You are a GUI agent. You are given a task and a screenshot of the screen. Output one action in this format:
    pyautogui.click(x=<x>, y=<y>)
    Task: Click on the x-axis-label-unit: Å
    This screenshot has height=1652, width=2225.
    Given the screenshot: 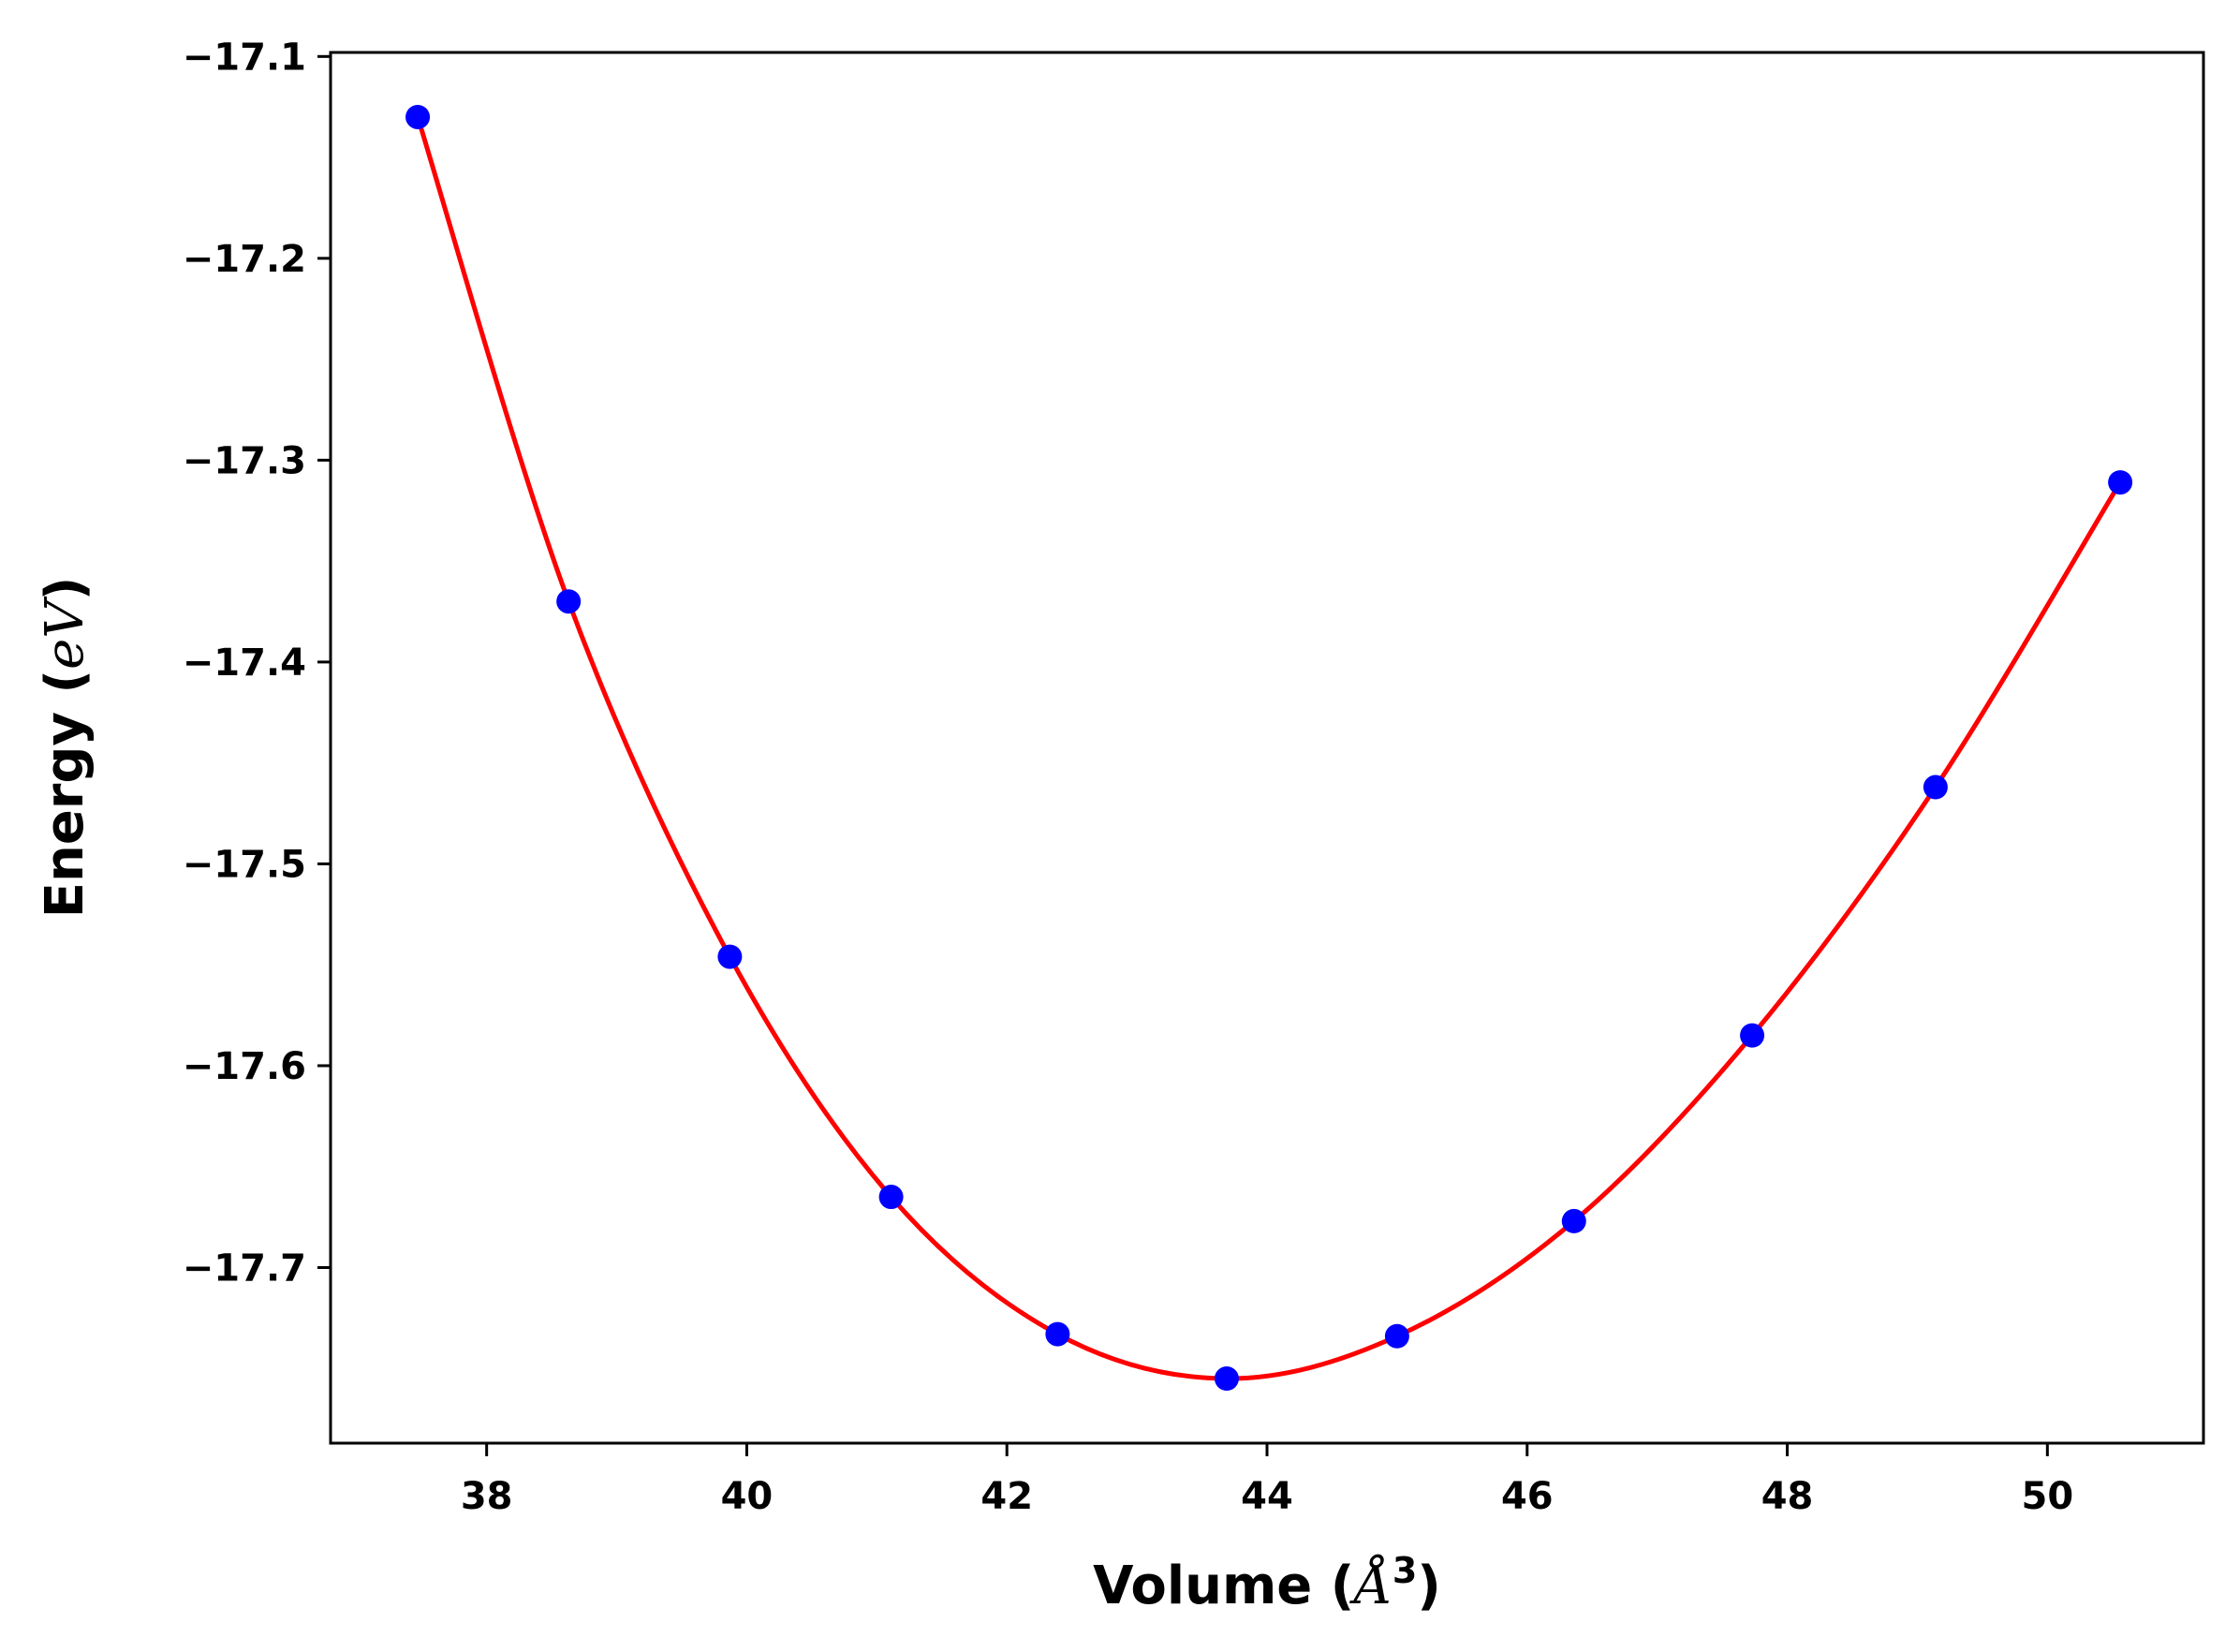 What is the action you would take?
    pyautogui.click(x=1370, y=1585)
    